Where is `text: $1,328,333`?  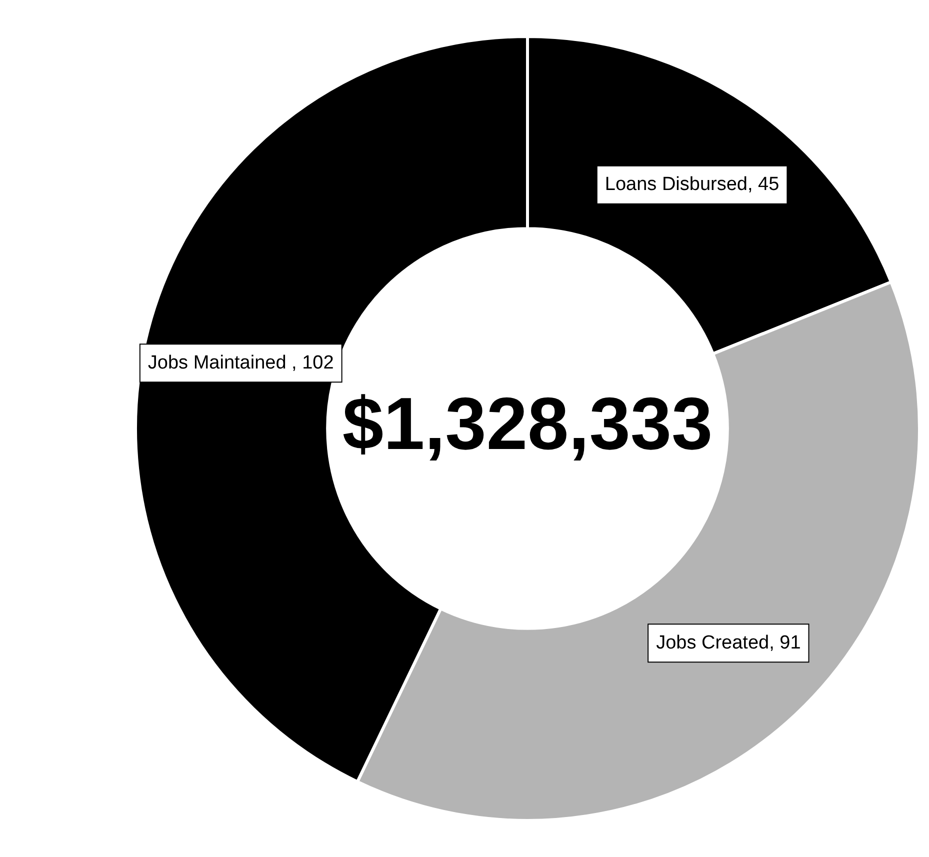 text: $1,328,333 is located at coordinates (527, 423).